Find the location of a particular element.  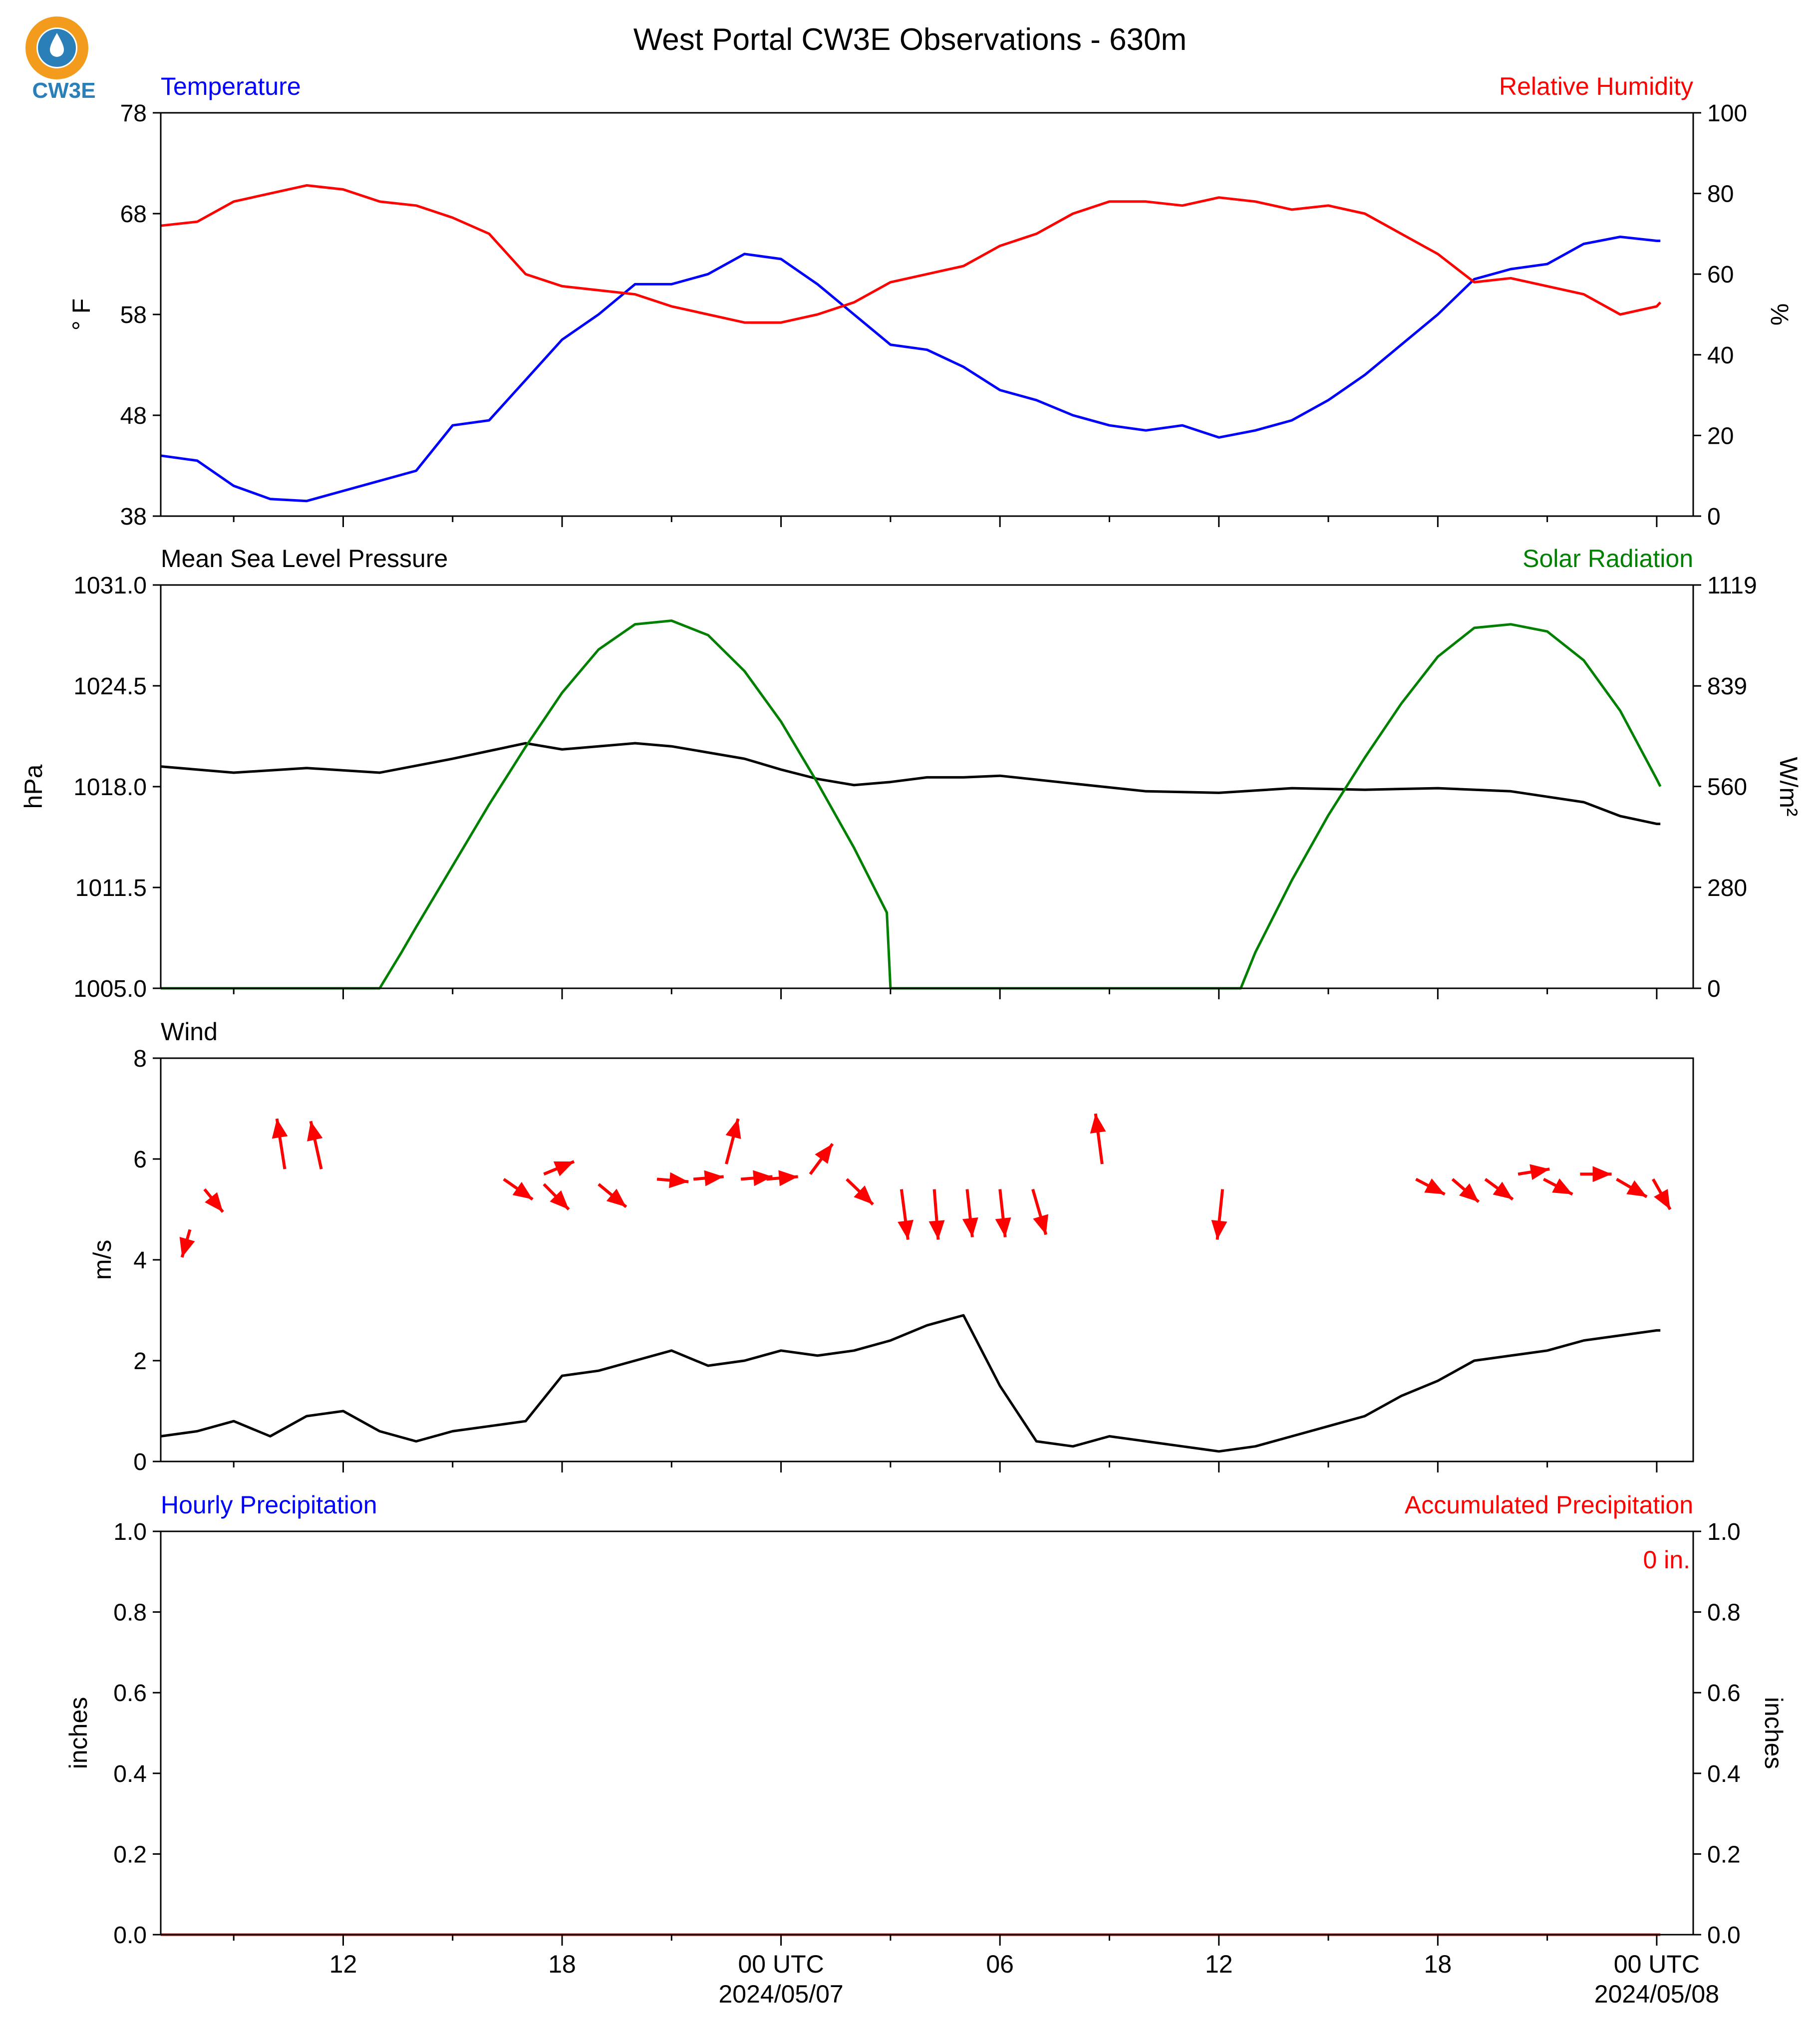

y-tick-label-right: 60 is located at coordinates (1720, 275).